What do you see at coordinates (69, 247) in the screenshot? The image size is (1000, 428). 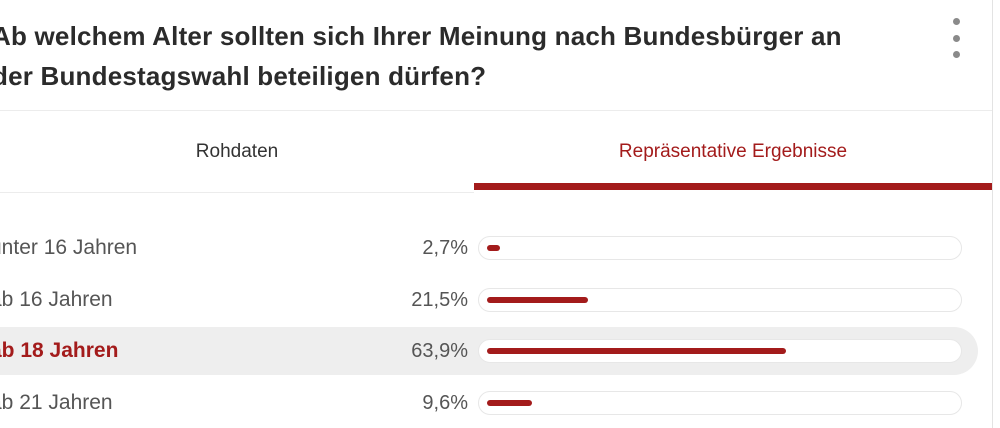 I see `result-label: unter 16 Jahren` at bounding box center [69, 247].